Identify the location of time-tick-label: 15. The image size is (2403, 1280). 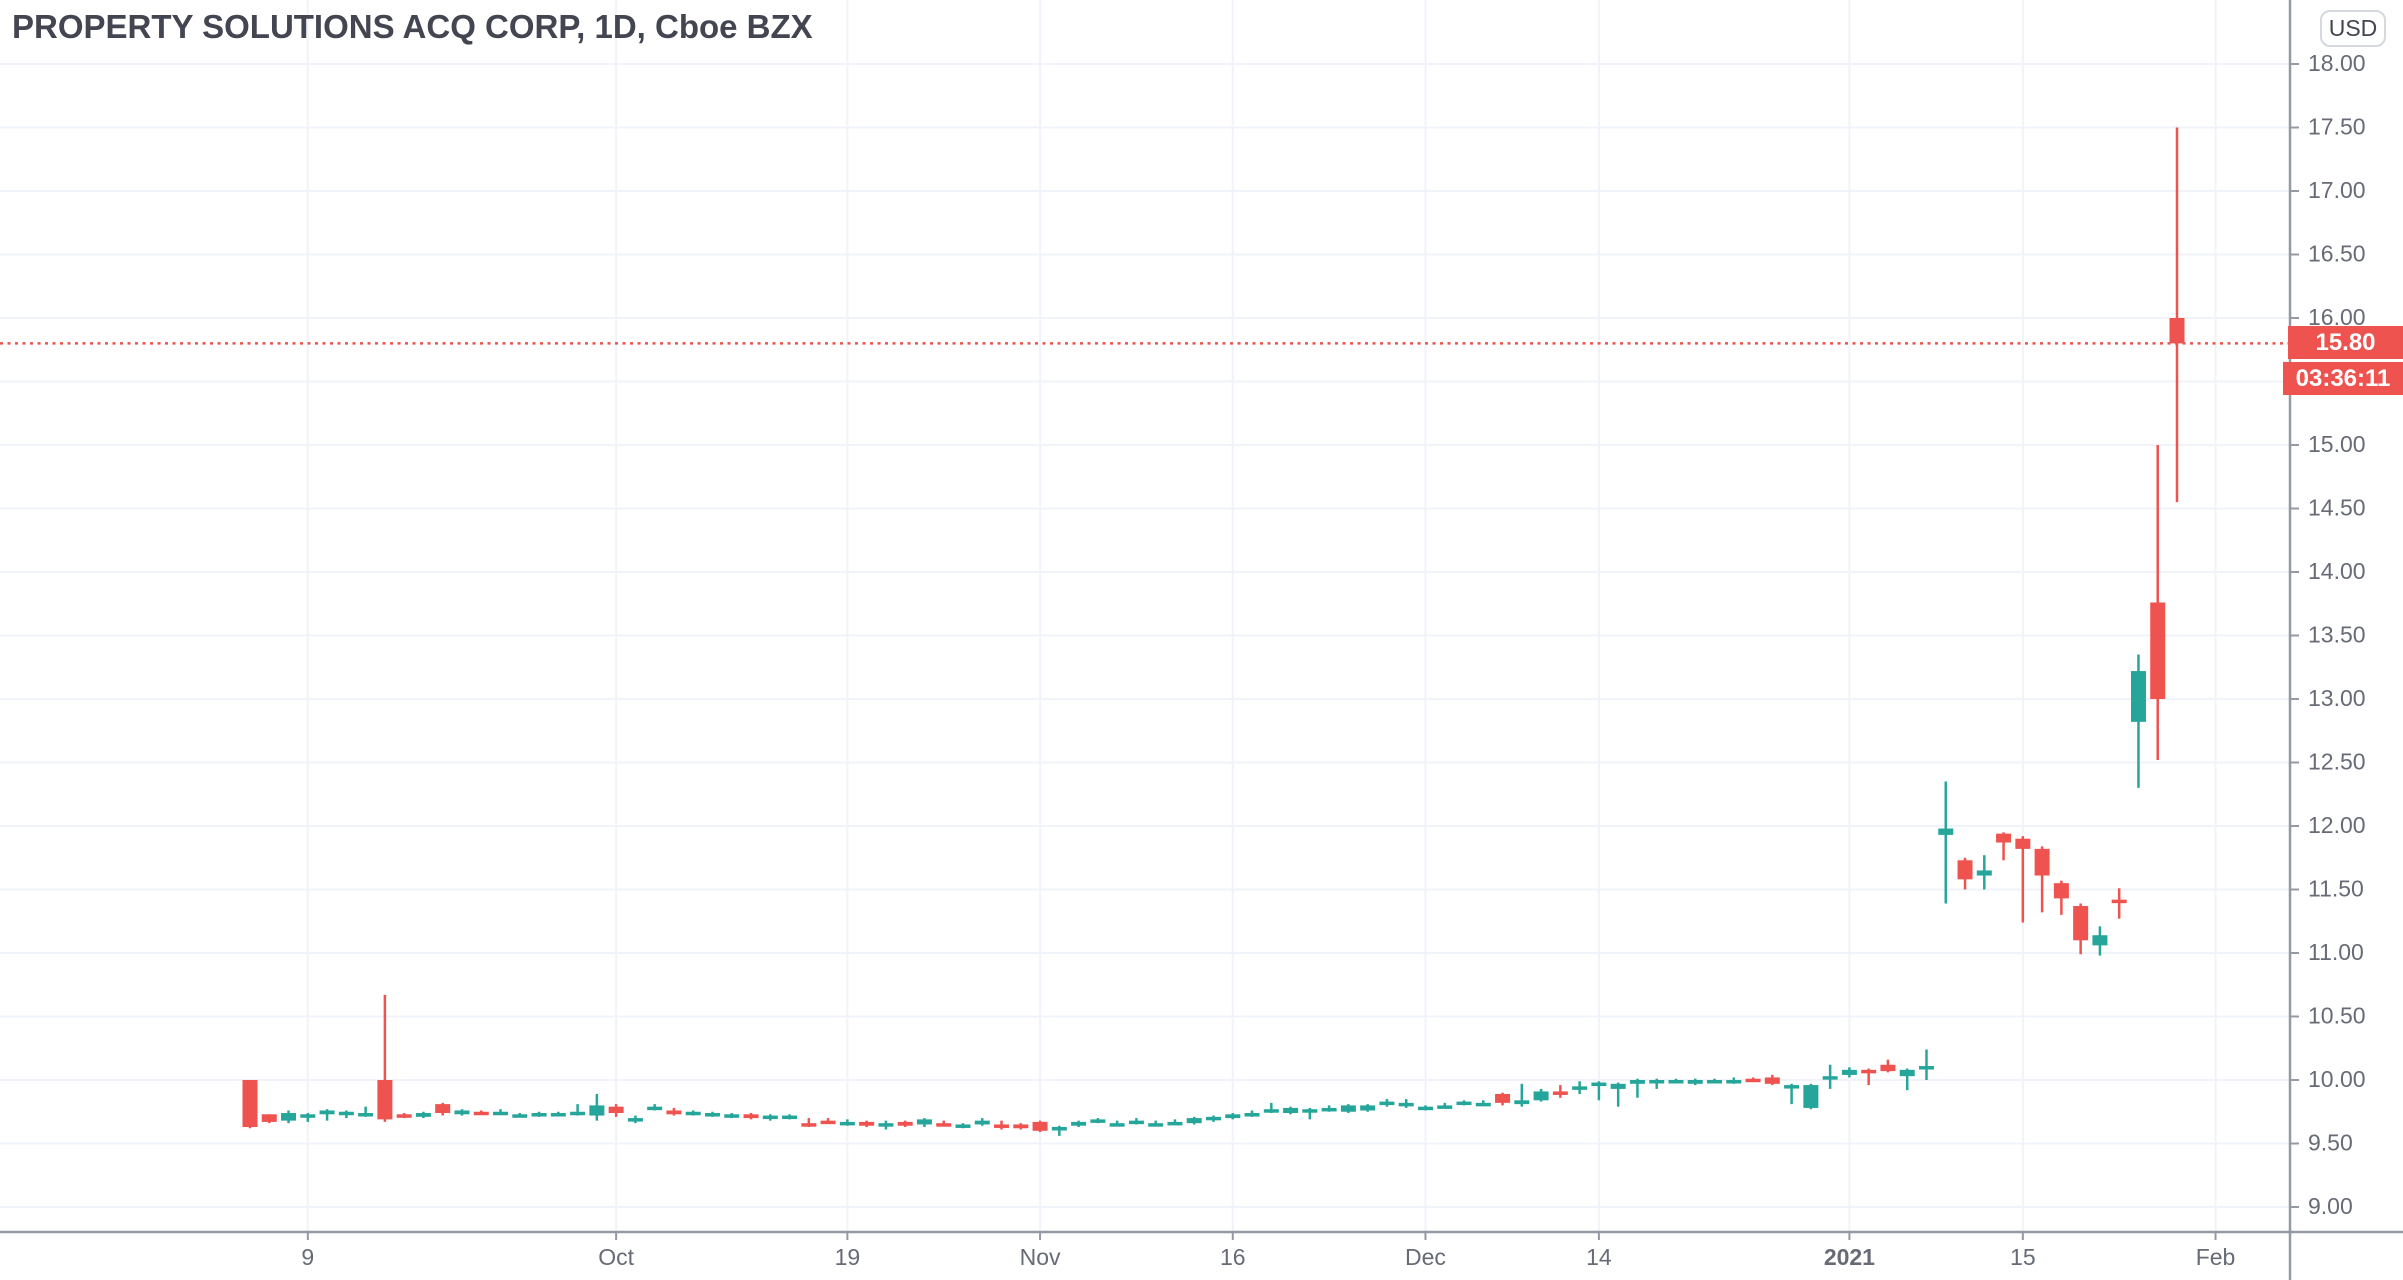
(2023, 1257).